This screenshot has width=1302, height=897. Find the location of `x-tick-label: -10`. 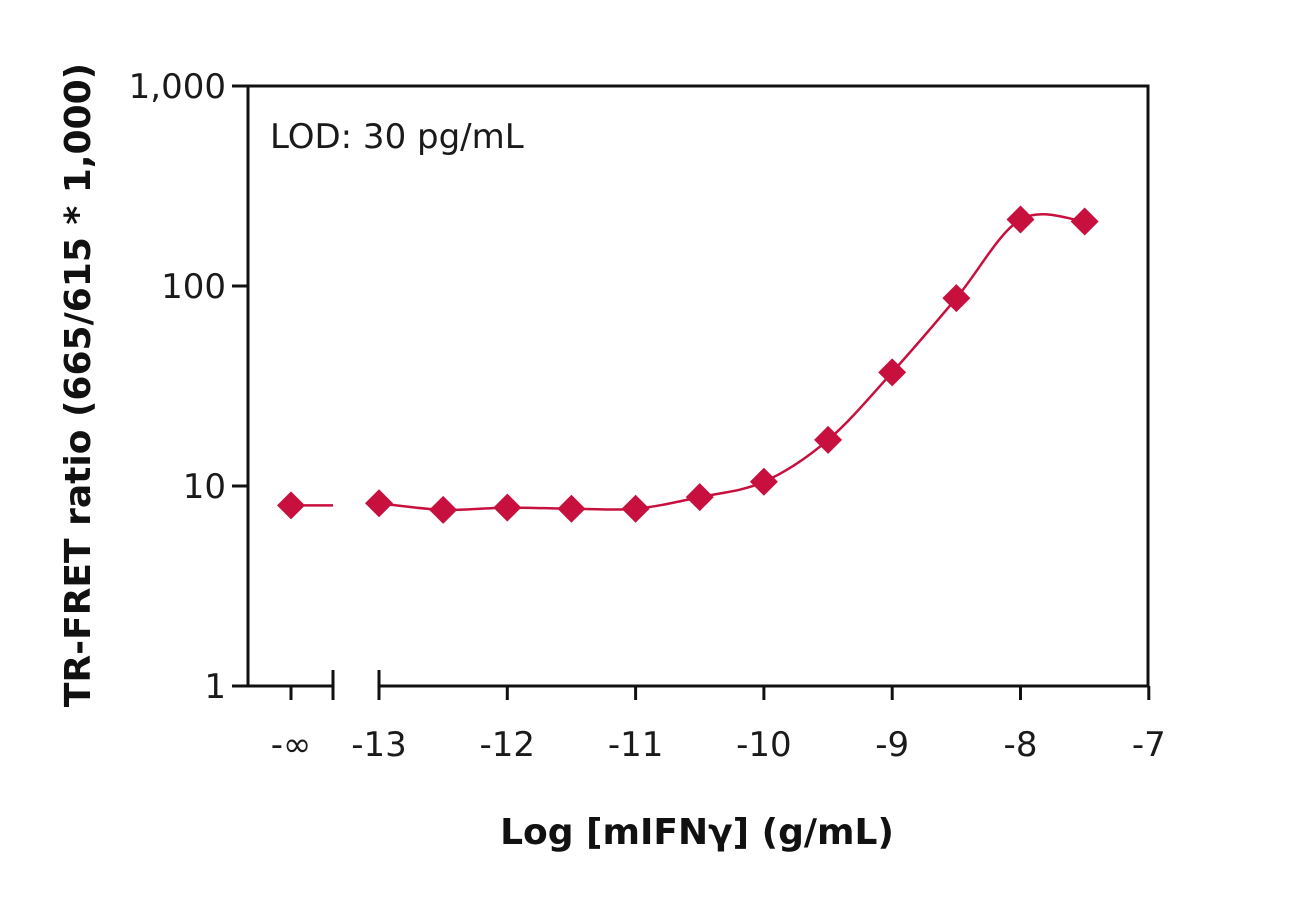

x-tick-label: -10 is located at coordinates (764, 745).